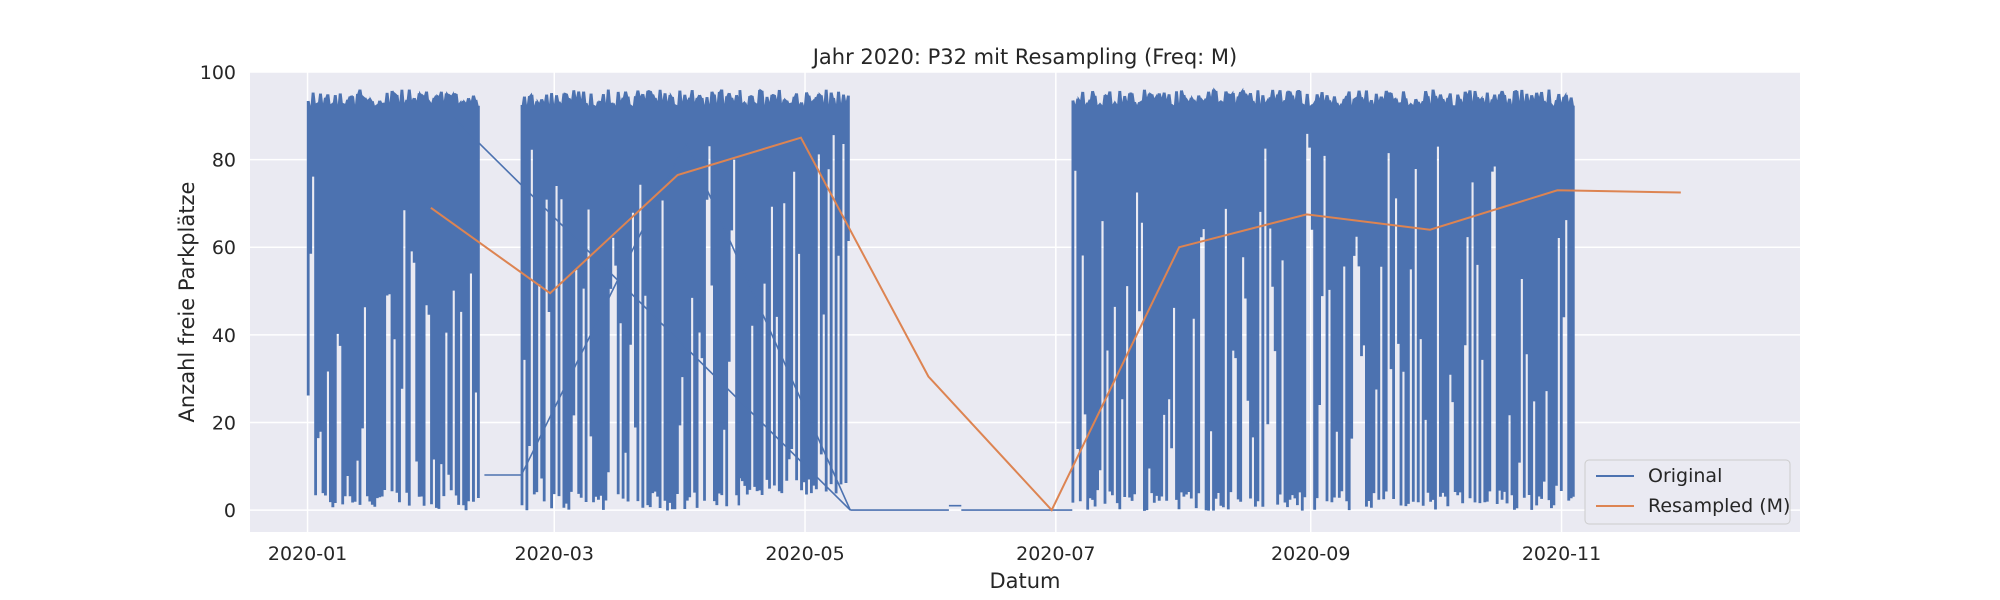  I want to click on x-tick-label: 2020-07, so click(1055, 554).